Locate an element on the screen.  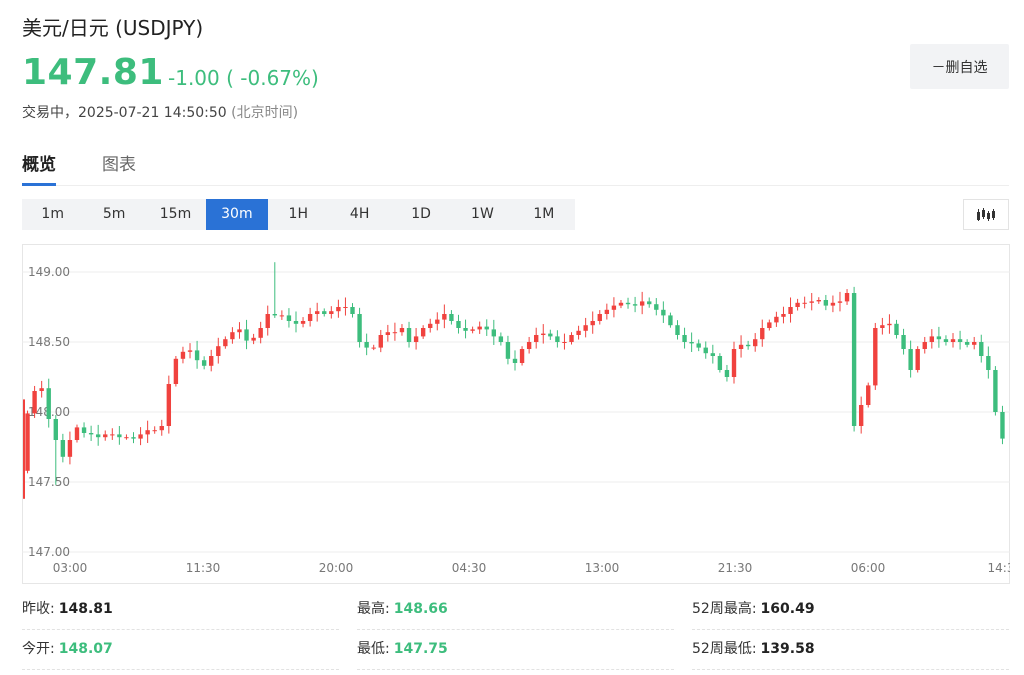
y-tick-label: 148.50 is located at coordinates (49, 342).